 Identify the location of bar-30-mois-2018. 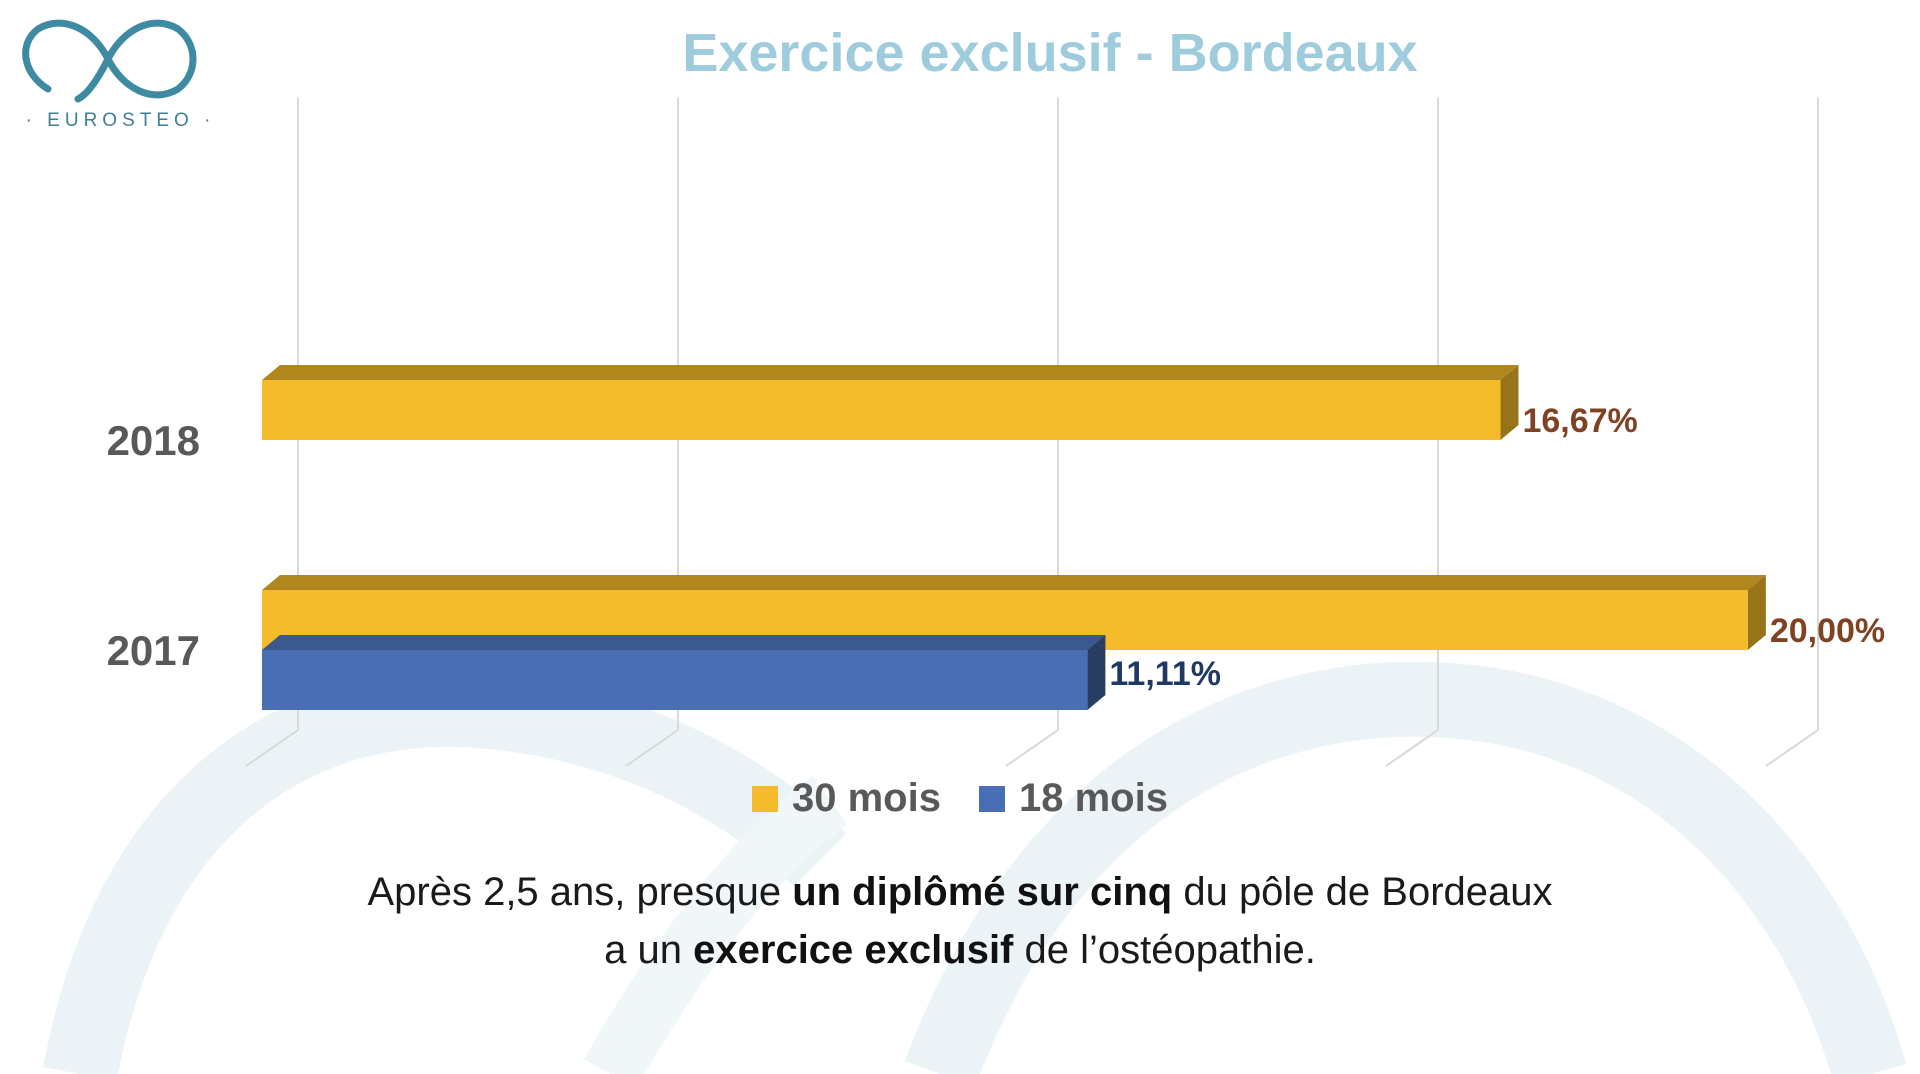
(881, 410).